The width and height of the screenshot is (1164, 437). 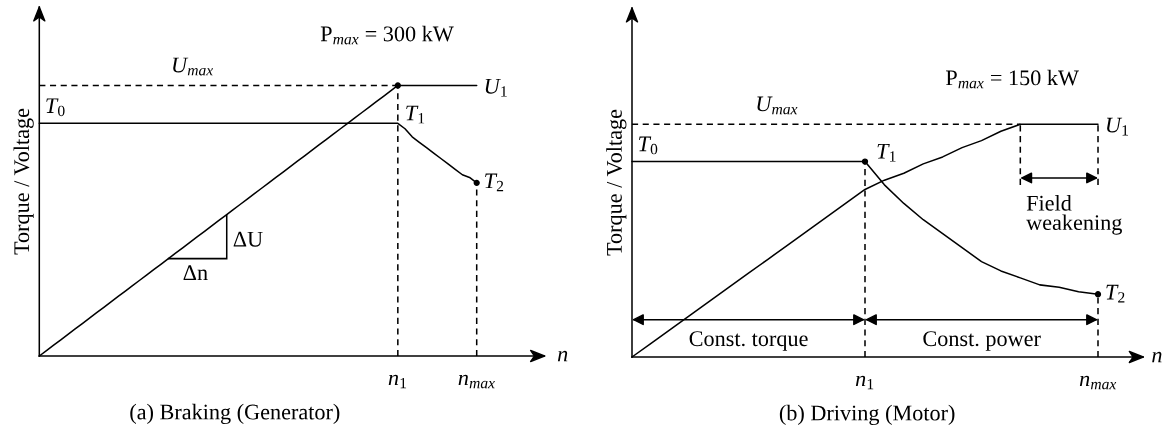 I want to click on text: P$_{max}$ = 150 kW, so click(x=1012, y=79).